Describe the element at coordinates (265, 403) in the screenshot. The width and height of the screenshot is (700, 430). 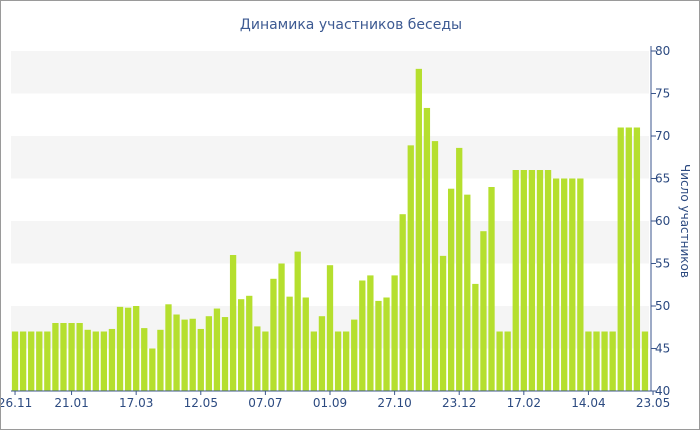
I see `x-tick-label: 07.07` at that location.